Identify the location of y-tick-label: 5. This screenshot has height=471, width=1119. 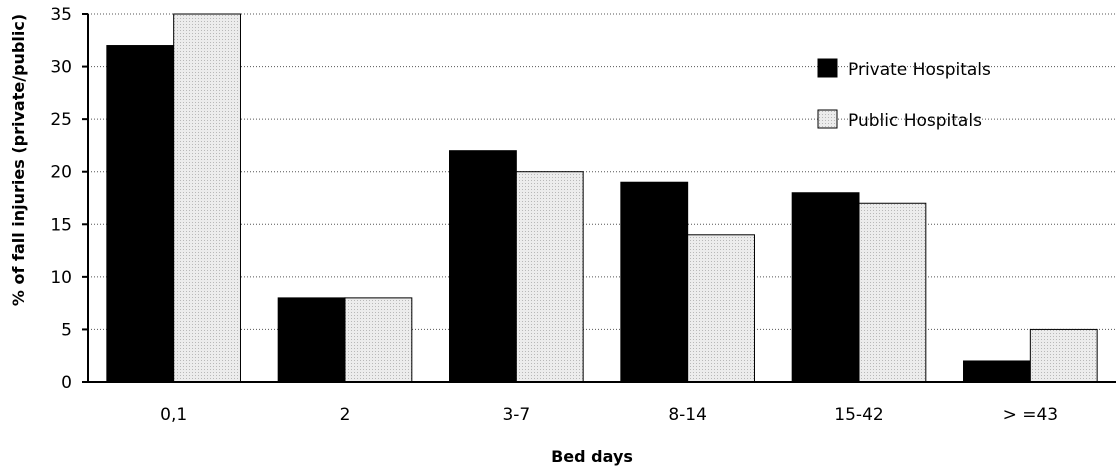
(66, 330).